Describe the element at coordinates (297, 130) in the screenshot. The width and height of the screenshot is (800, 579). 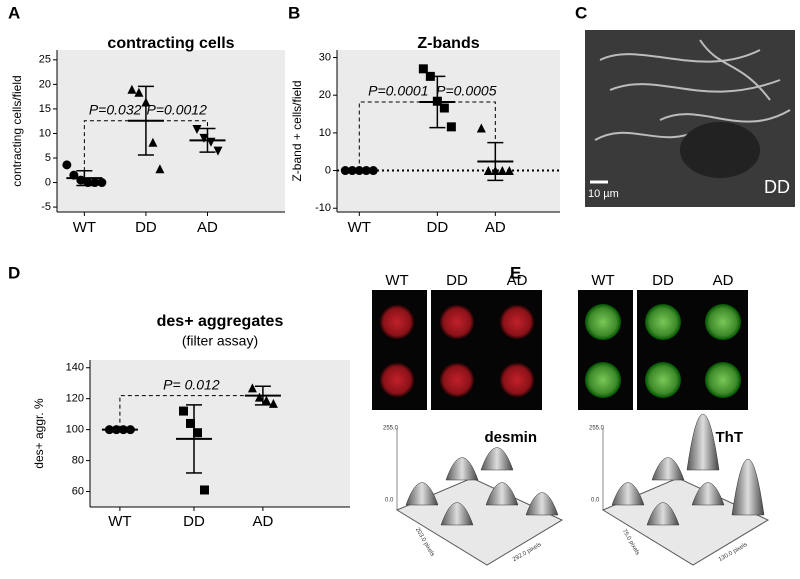
I see `y-axis-label: Z-band + cells/field` at that location.